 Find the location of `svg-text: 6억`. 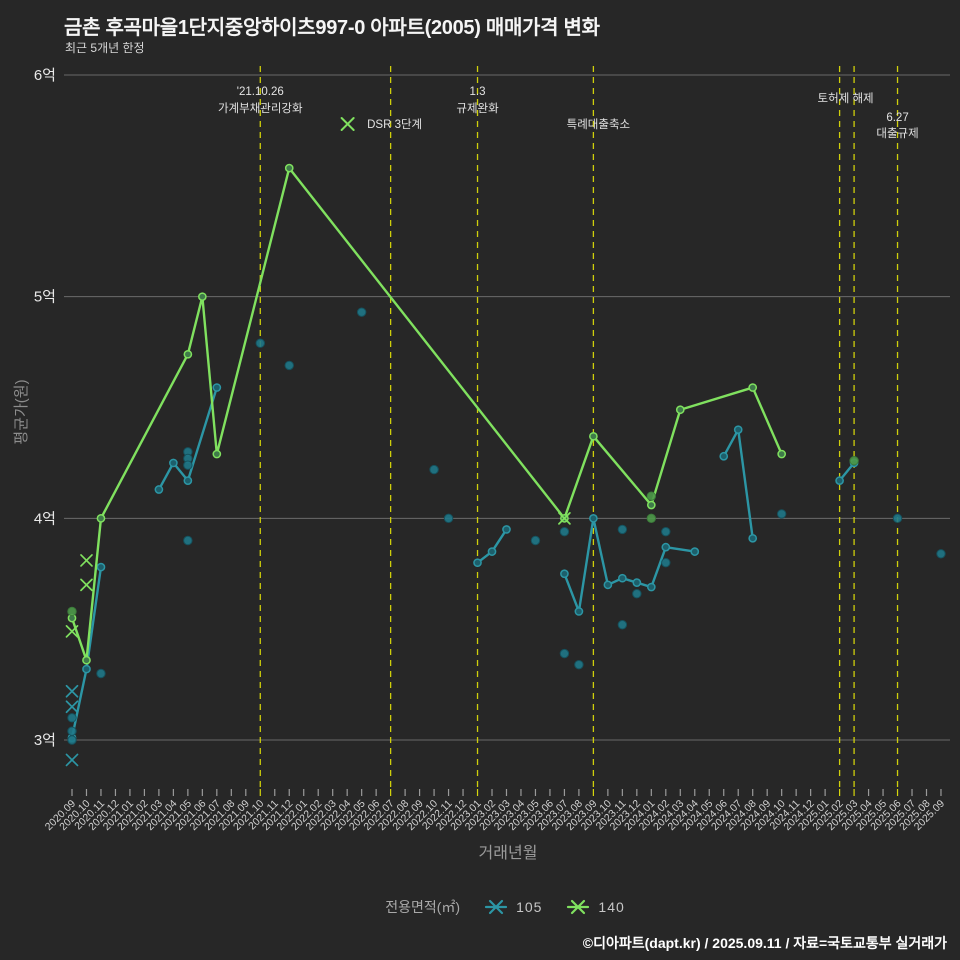

svg-text: 6억 is located at coordinates (45, 75).